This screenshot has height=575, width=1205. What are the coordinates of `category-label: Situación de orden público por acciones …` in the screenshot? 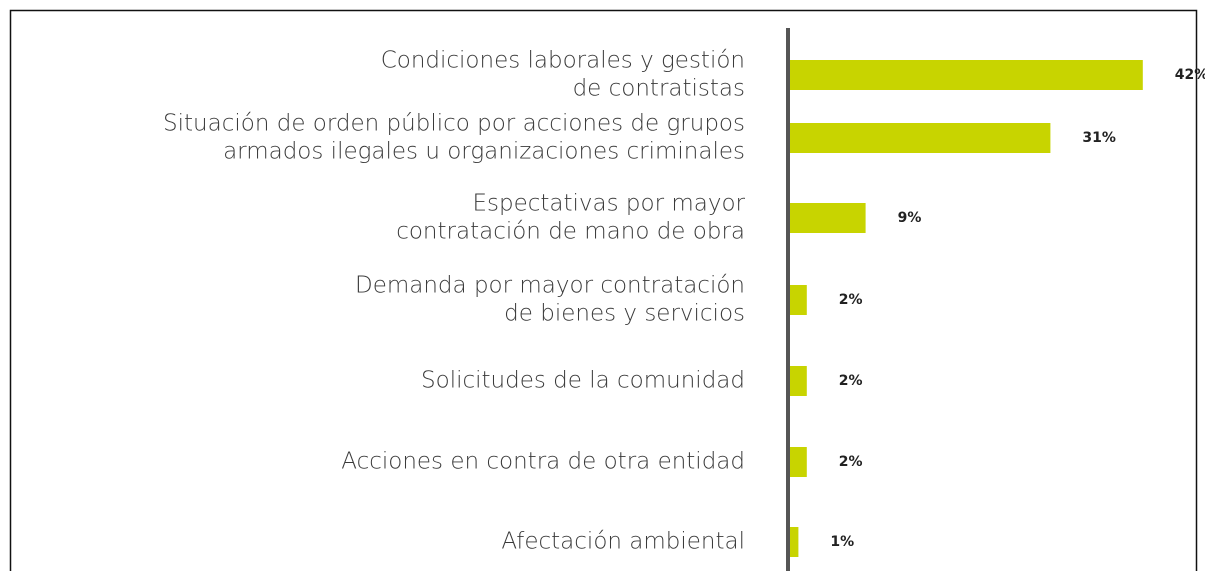 It's located at (454, 124).